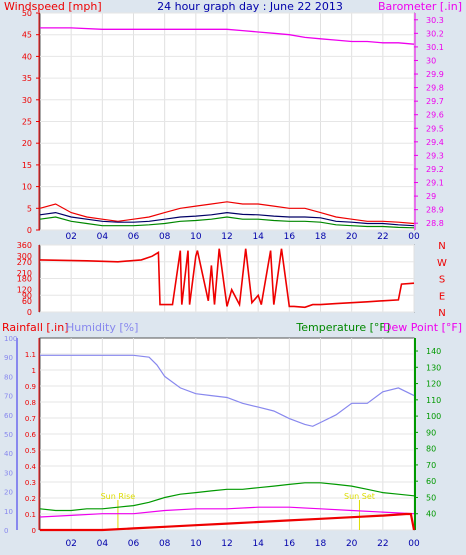  What do you see at coordinates (435, 115) in the screenshot?
I see `barometer-tick-label: 29.6` at bounding box center [435, 115].